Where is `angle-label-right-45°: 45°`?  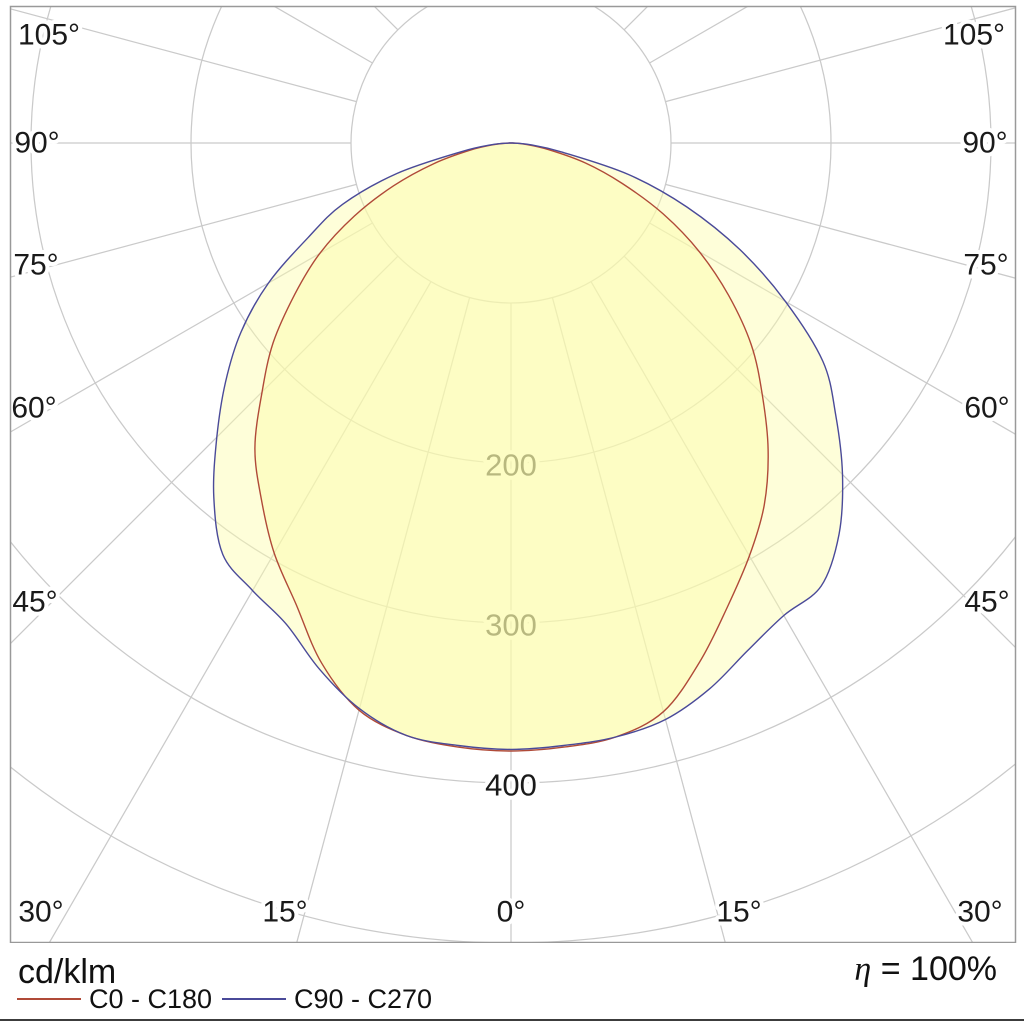
angle-label-right-45°: 45° is located at coordinates (986, 602).